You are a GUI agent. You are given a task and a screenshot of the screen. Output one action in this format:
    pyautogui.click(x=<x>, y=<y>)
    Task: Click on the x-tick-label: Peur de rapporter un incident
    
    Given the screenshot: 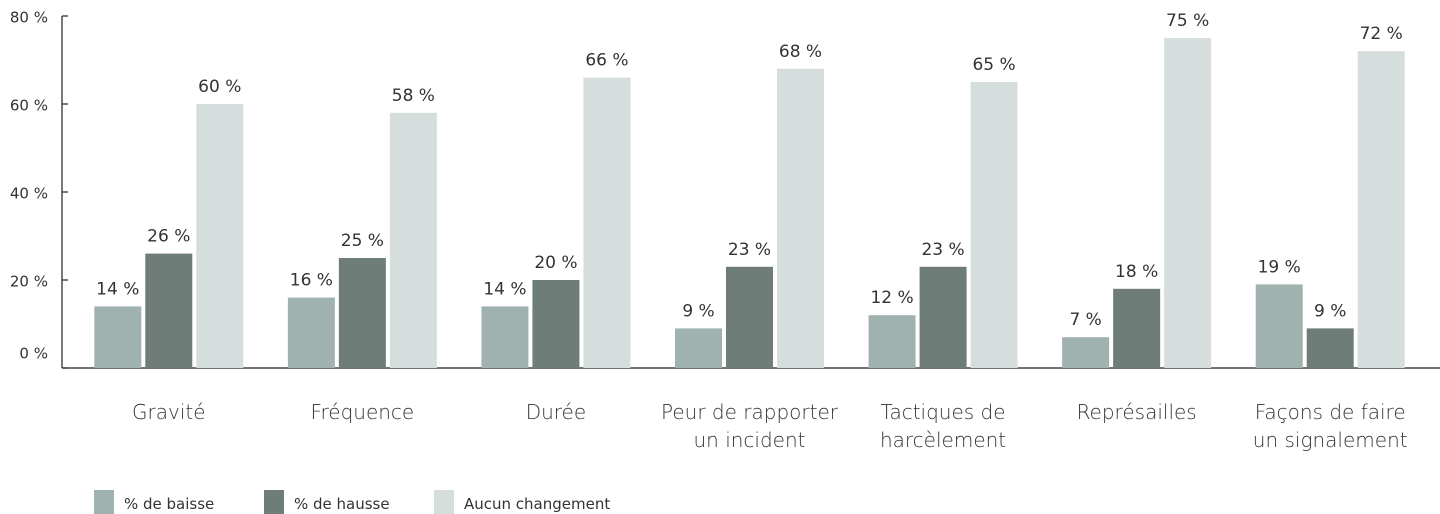 What is the action you would take?
    pyautogui.click(x=749, y=426)
    